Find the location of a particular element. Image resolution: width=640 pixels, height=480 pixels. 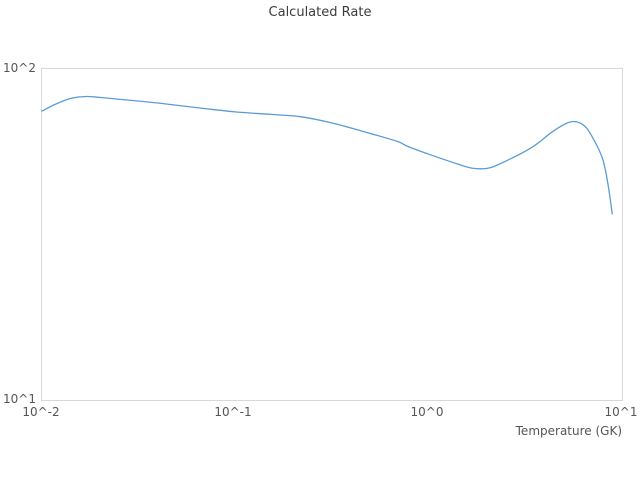

chart-title: Calculated Rate is located at coordinates (320, 12).